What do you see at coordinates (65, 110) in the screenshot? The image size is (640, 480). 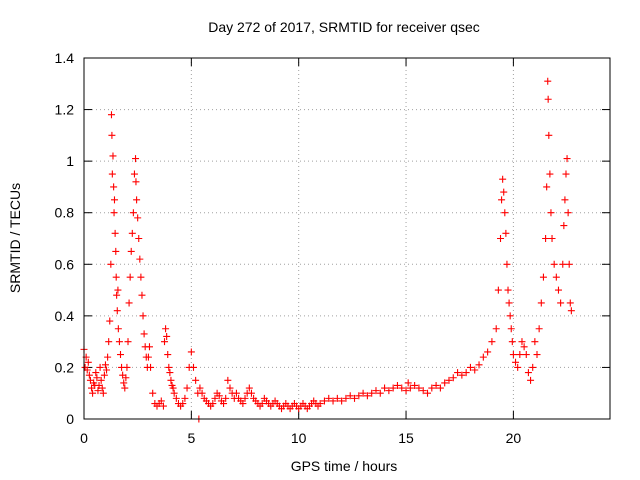 I see `y-tick-label: 1.2` at bounding box center [65, 110].